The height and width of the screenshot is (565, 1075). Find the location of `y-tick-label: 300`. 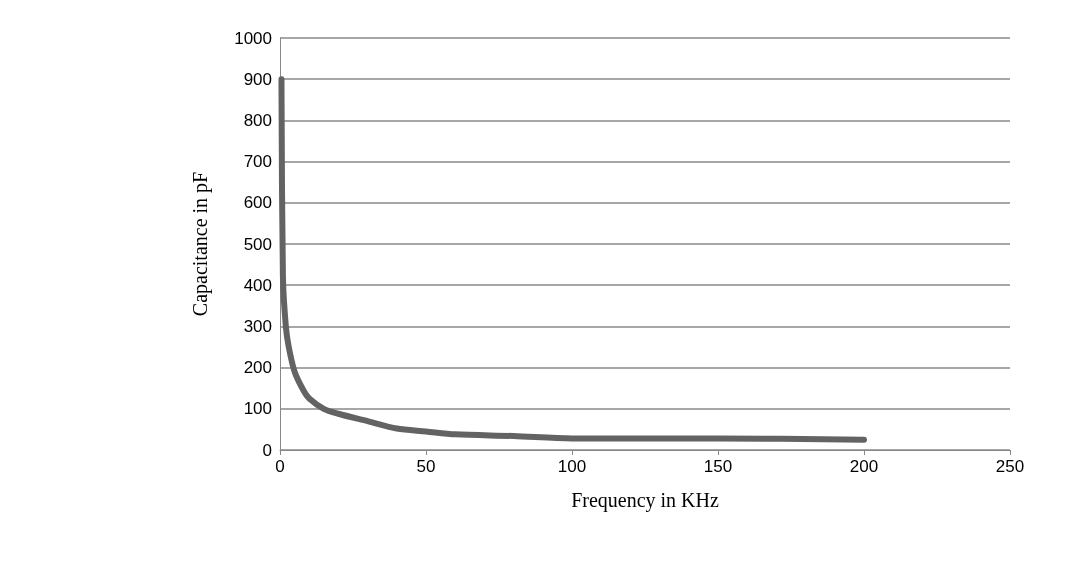

y-tick-label: 300 is located at coordinates (257, 326).